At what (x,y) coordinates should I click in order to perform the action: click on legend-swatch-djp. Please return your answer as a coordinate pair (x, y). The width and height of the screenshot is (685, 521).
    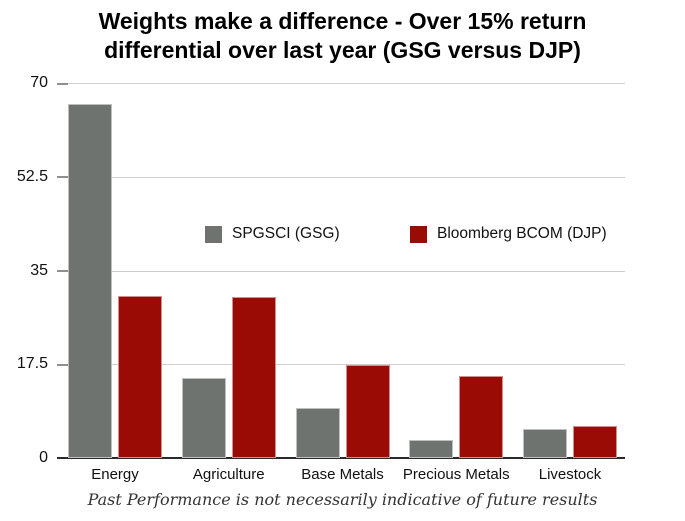
    Looking at the image, I should click on (418, 234).